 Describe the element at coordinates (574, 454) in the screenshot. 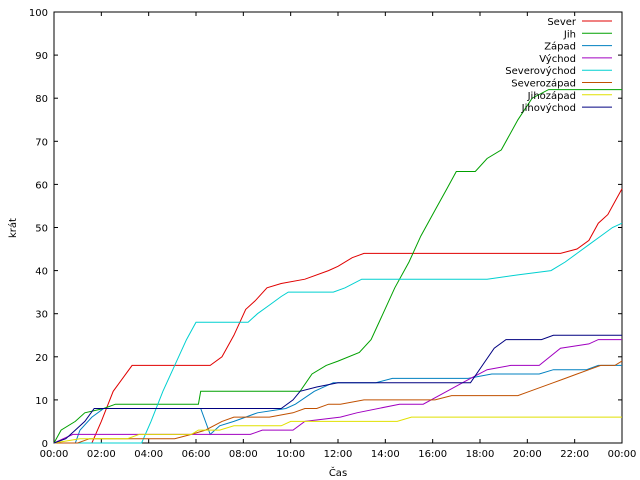

I see `x-tick-label: 22:00` at that location.